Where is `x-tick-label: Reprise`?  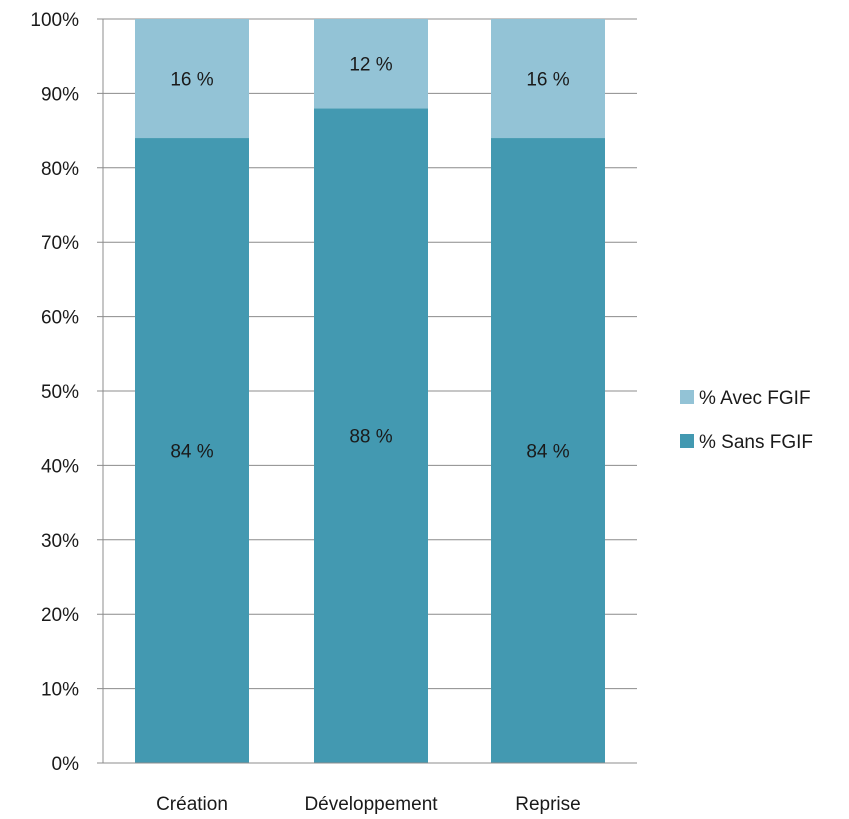 x-tick-label: Reprise is located at coordinates (547, 804).